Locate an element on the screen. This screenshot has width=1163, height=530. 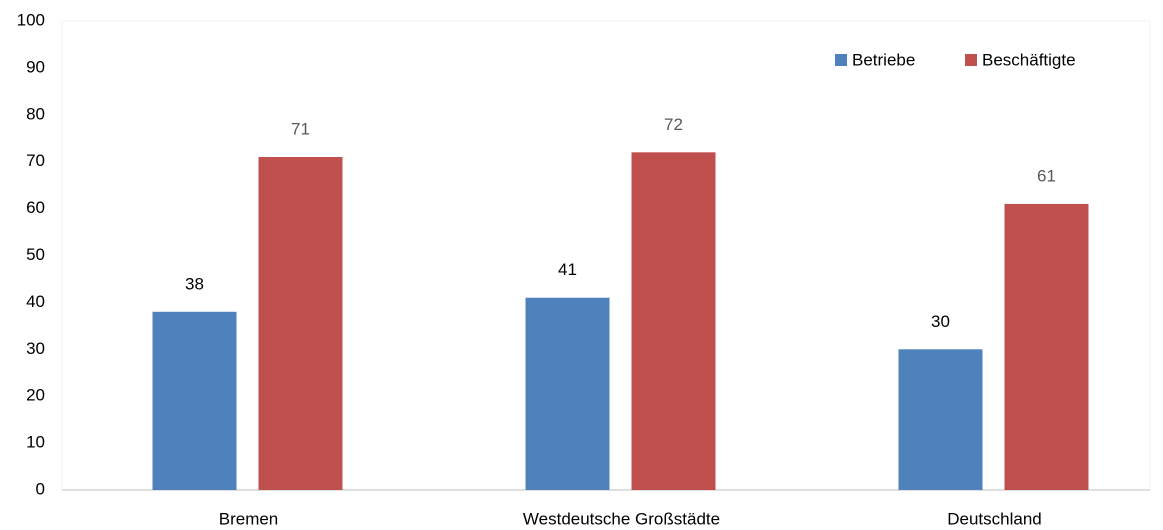
y-tick-label: 70 is located at coordinates (35, 160).